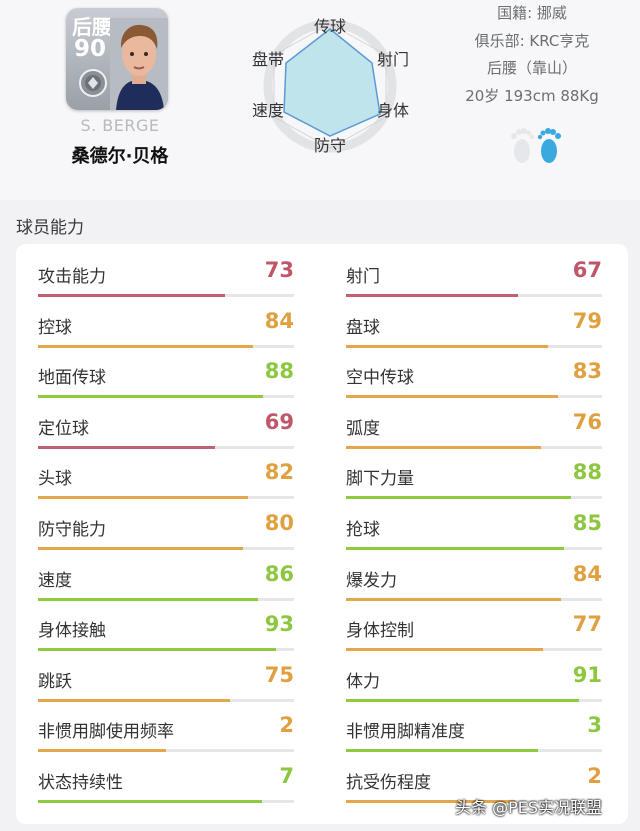  What do you see at coordinates (90, 49) in the screenshot?
I see `player-overall-rating: 90` at bounding box center [90, 49].